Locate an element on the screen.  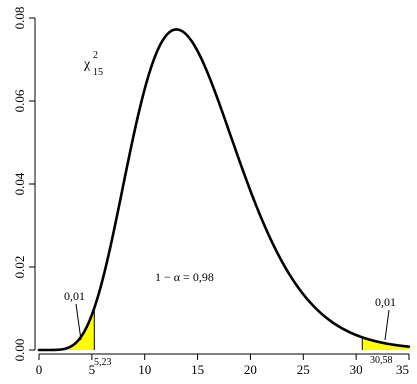
x-tick-label: 15 is located at coordinates (197, 369).